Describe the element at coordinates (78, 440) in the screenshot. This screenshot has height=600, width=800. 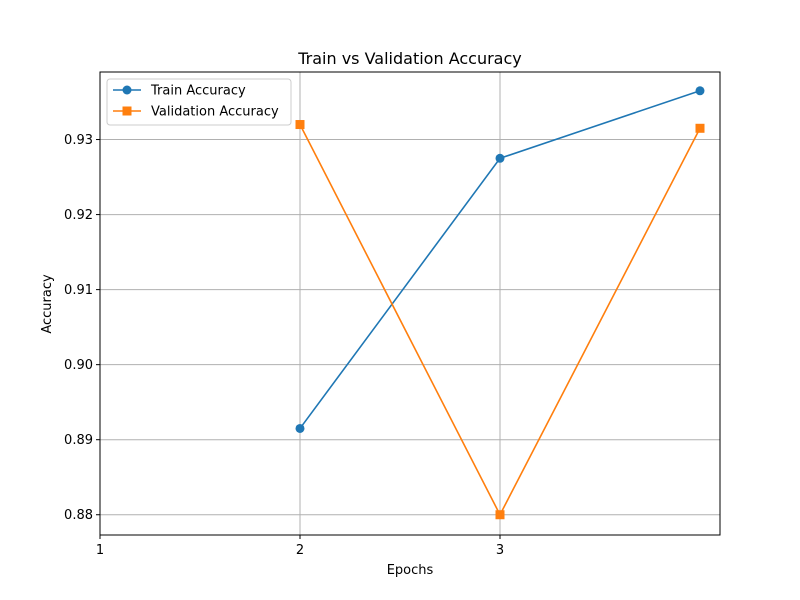
I see `y-tick-label: 0.89` at that location.